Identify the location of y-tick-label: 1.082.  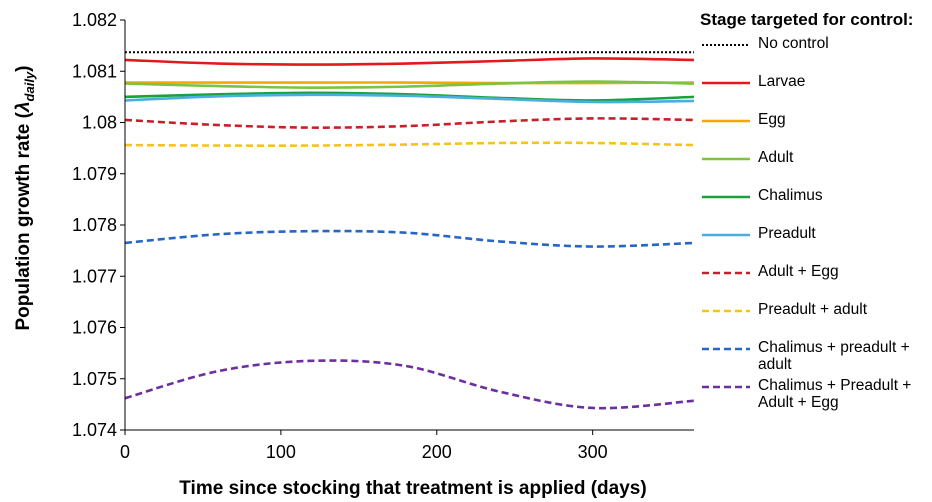
(94, 20).